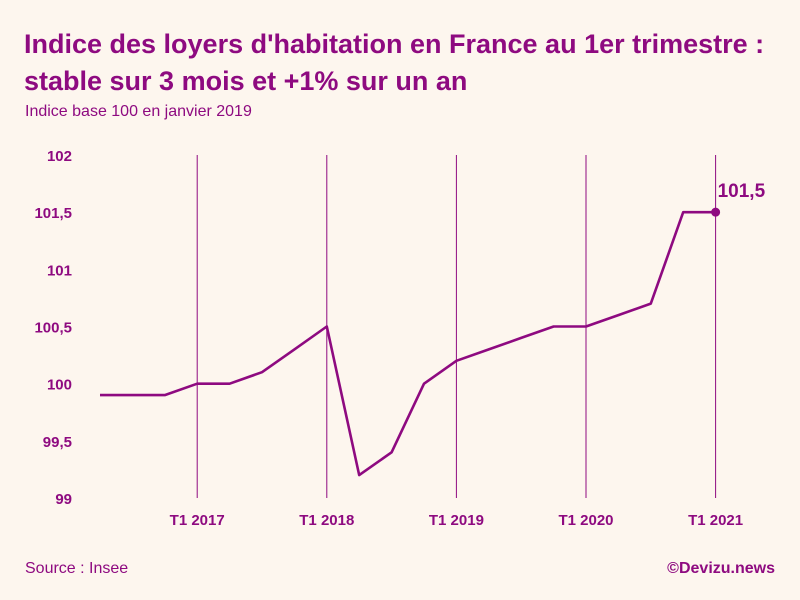 The width and height of the screenshot is (800, 600). What do you see at coordinates (59, 385) in the screenshot?
I see `y-tick-label: 100` at bounding box center [59, 385].